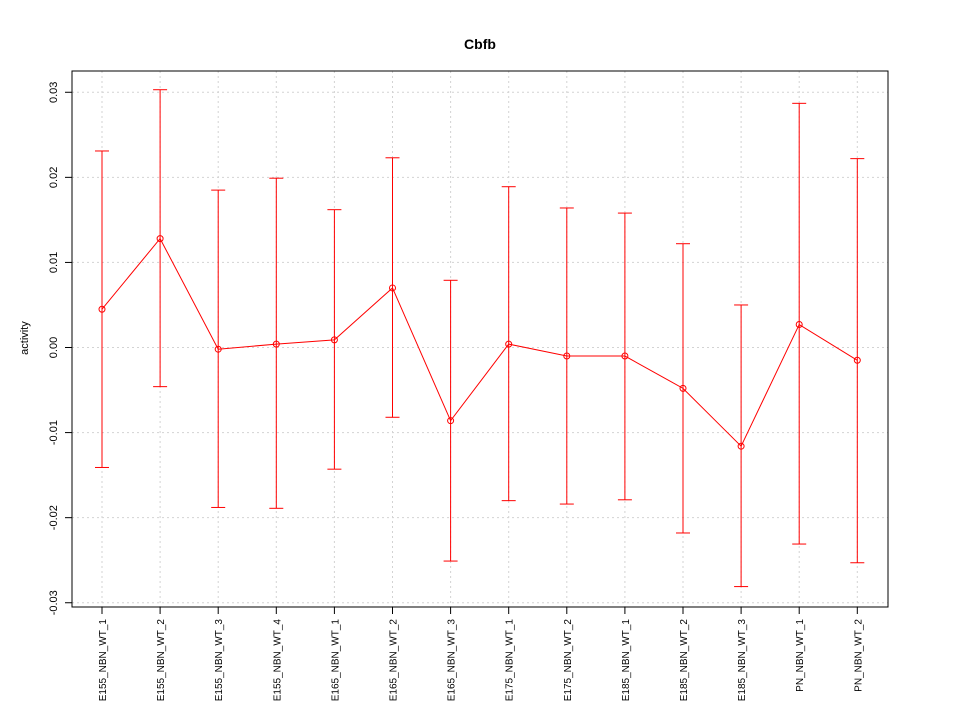 The height and width of the screenshot is (720, 960). What do you see at coordinates (335, 660) in the screenshot?
I see `x-tick-label: E165_NBN_WT_1` at bounding box center [335, 660].